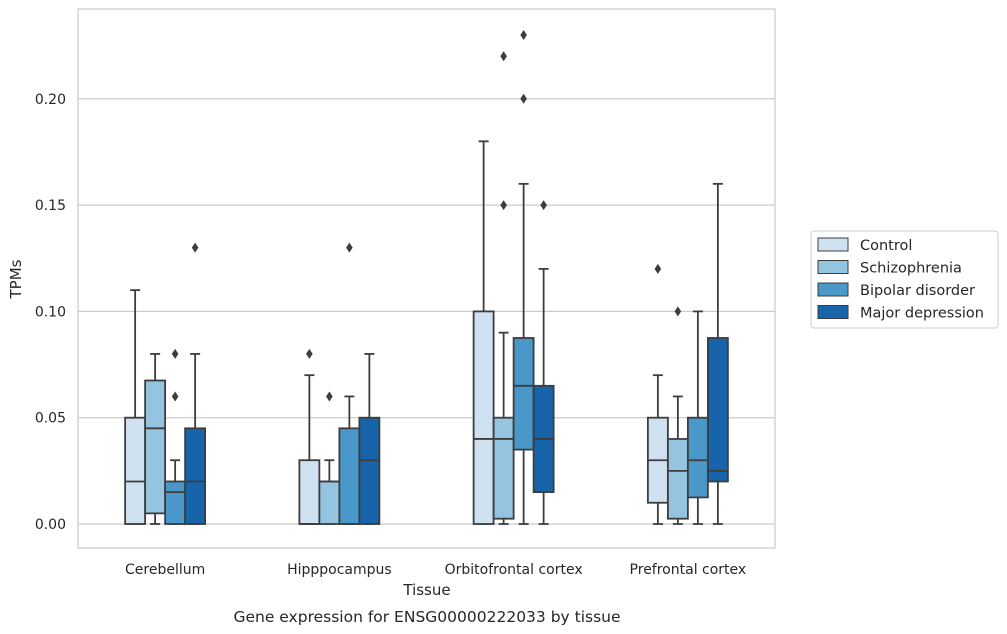 Image resolution: width=1007 pixels, height=634 pixels. What do you see at coordinates (886, 246) in the screenshot?
I see `legend-label: Control` at bounding box center [886, 246].